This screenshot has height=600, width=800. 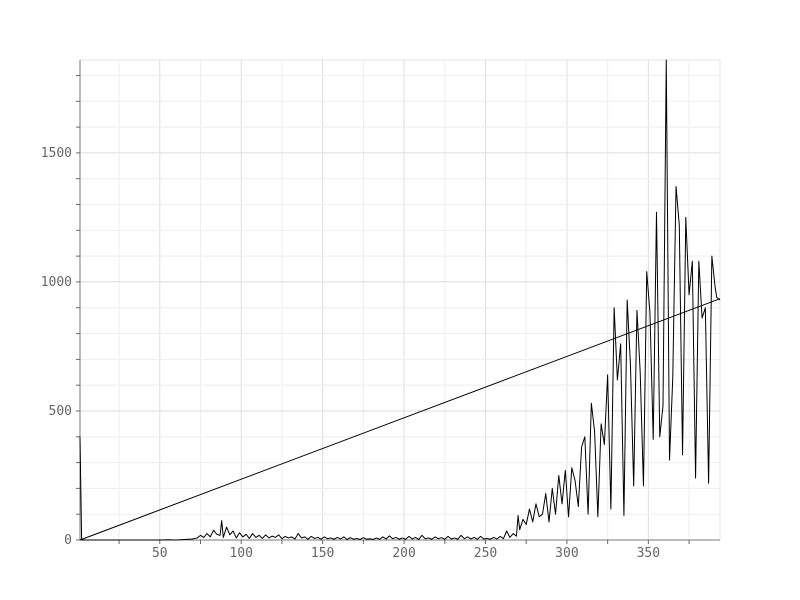 I want to click on y-tick-label: 0, so click(x=68, y=540).